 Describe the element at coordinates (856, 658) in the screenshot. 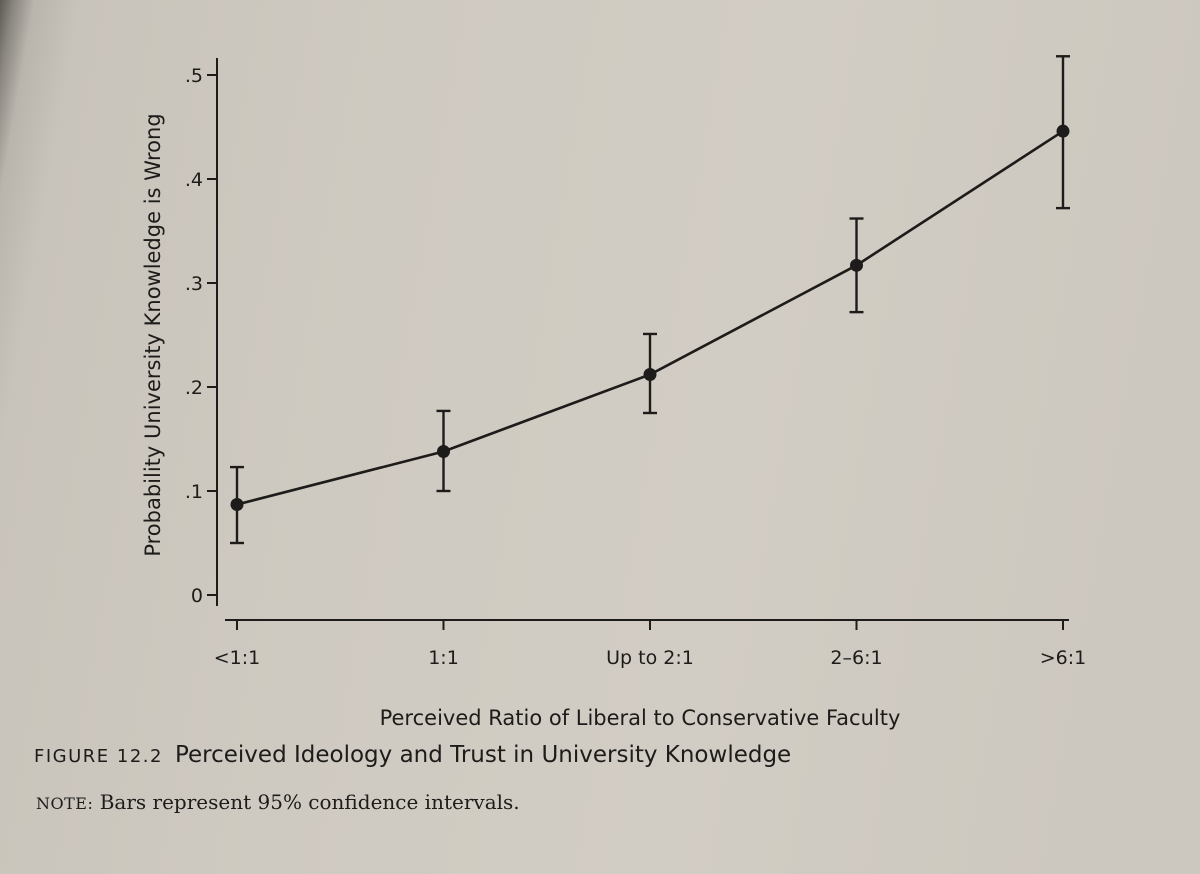

I see `x-tick-label: 2–6:1` at that location.